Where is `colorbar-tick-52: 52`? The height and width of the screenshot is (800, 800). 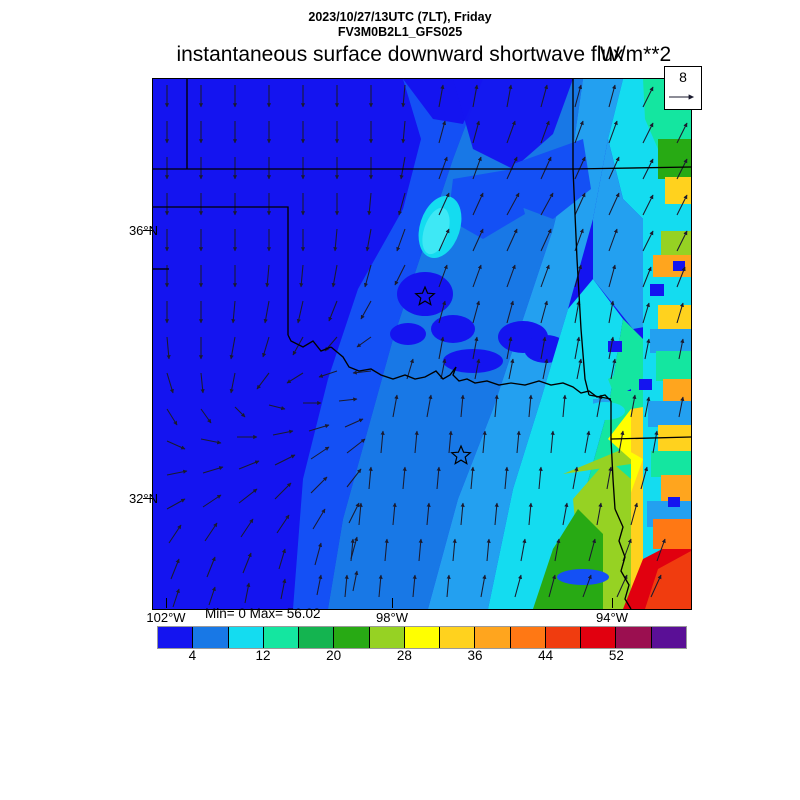 colorbar-tick-52: 52 is located at coordinates (616, 655).